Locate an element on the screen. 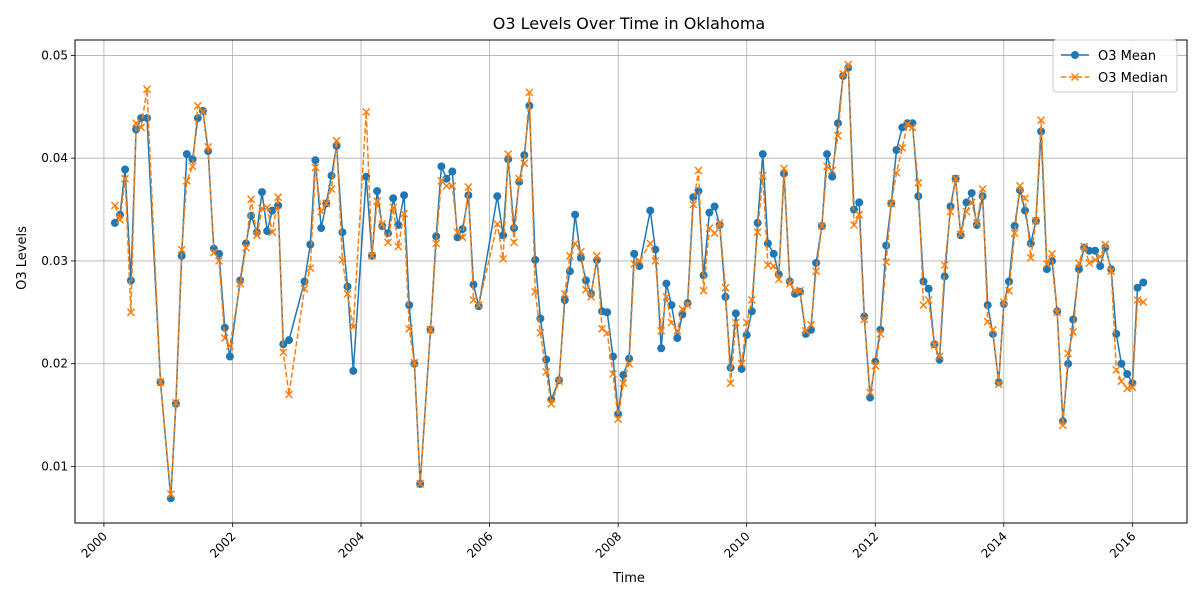 The image size is (1200, 600). legend: O3 Mean O3 Median is located at coordinates (1115, 66).